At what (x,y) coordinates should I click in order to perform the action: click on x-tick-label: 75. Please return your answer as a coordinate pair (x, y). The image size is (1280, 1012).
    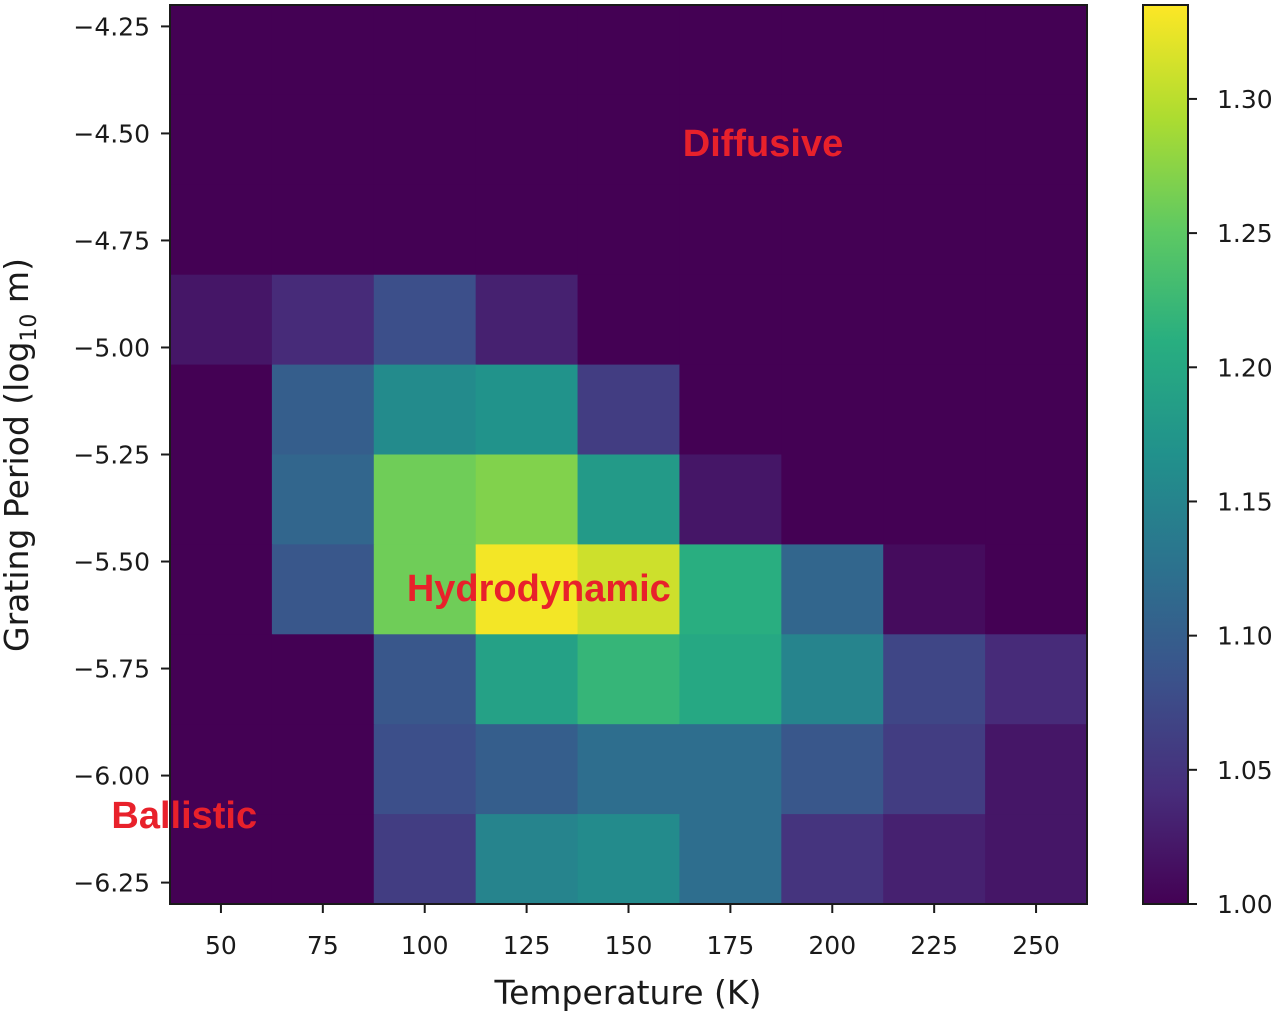
    Looking at the image, I should click on (323, 945).